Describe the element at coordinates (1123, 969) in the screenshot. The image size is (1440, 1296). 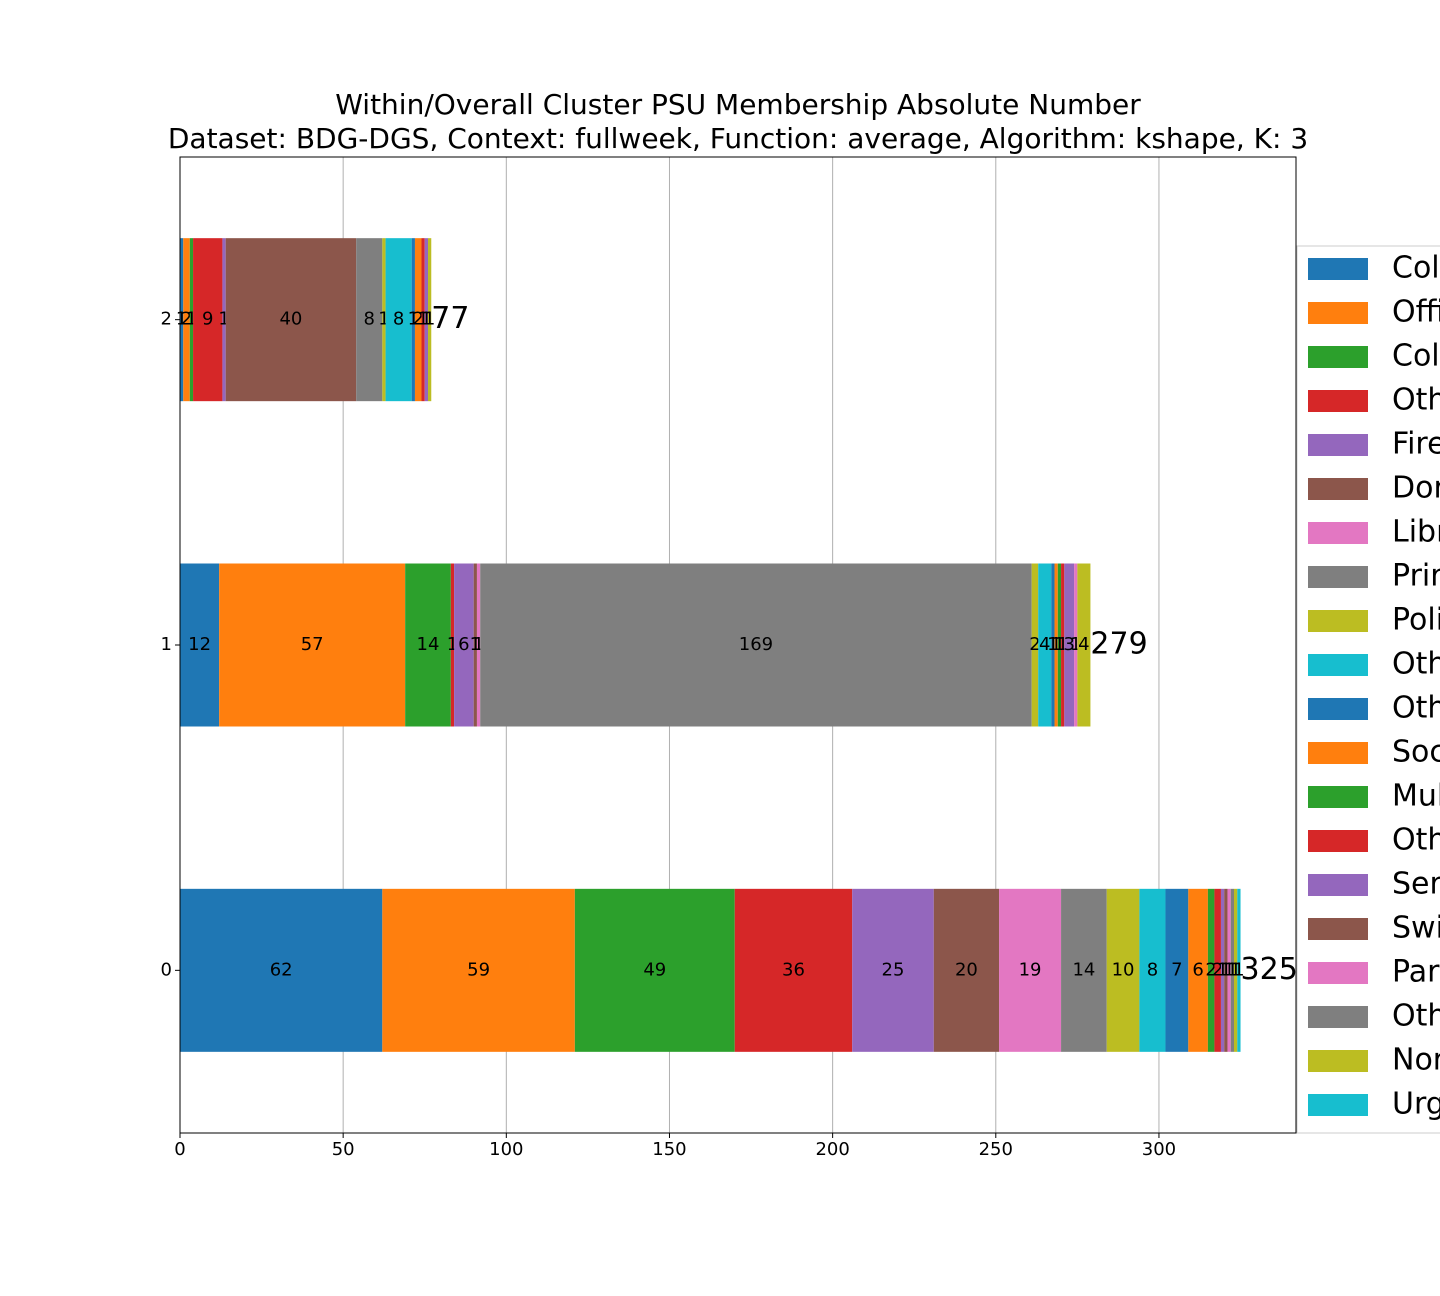
I see `data-label: 10` at that location.